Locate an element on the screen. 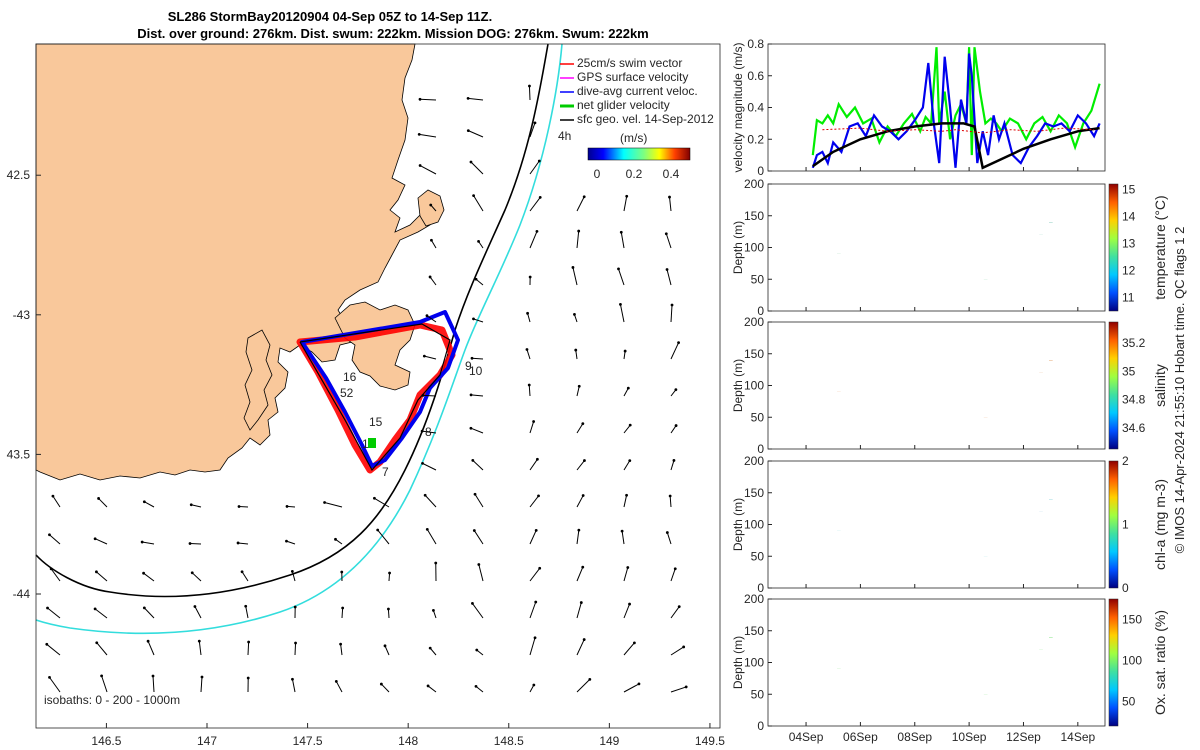 The image size is (1200, 750). map-x-tick-label: 147 is located at coordinates (207, 741).